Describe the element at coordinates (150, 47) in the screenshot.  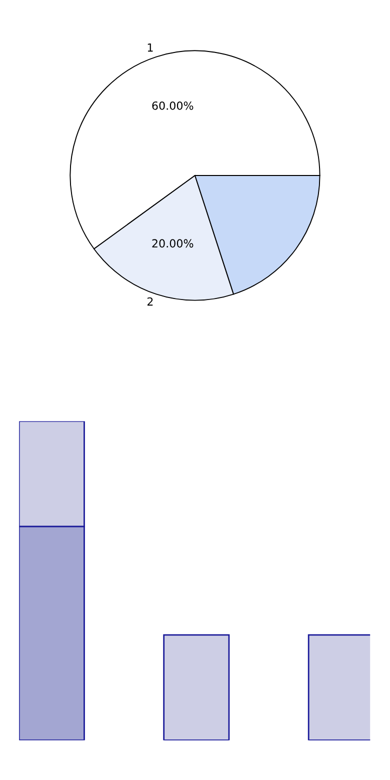
I see `slice-label: 1` at that location.